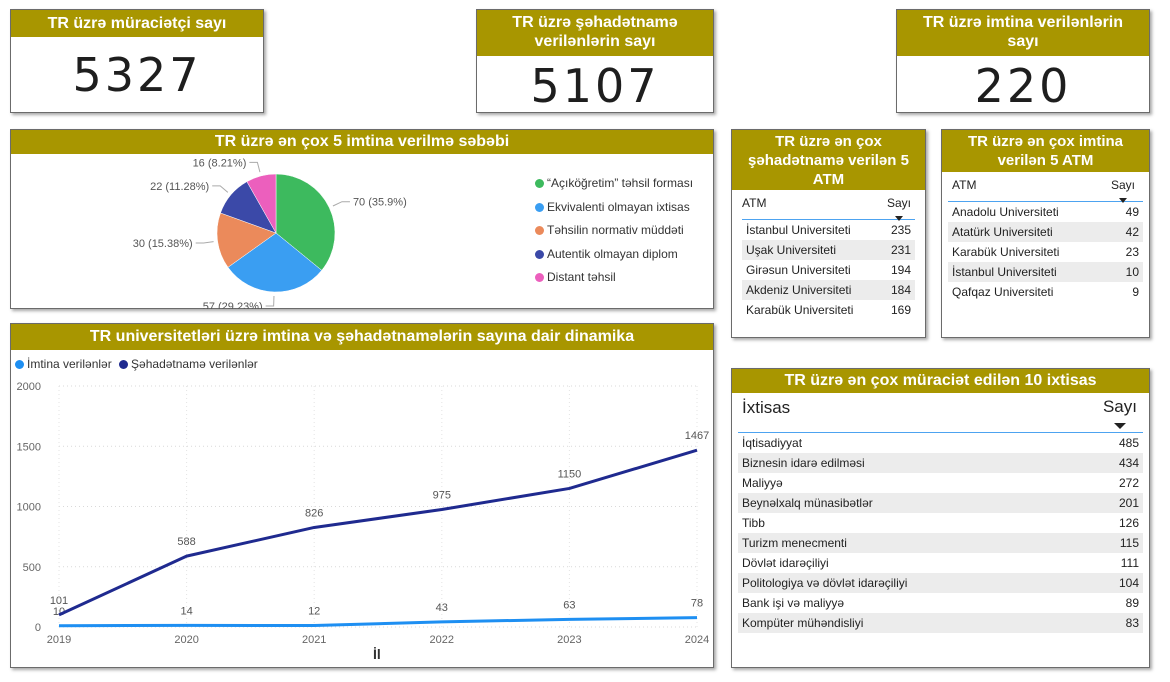  Describe the element at coordinates (1129, 563) in the screenshot. I see `row-count: 111` at that location.